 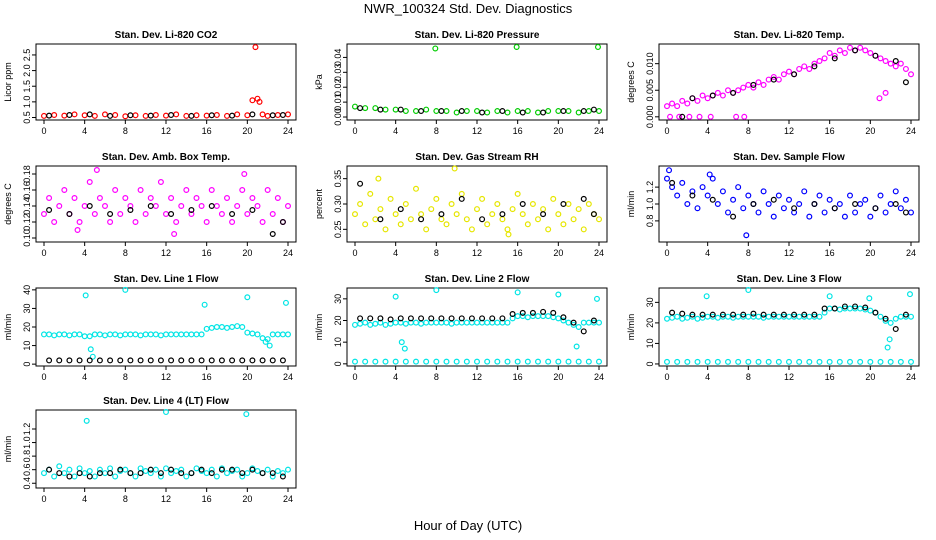 I want to click on plot-frame, so click(x=166, y=327).